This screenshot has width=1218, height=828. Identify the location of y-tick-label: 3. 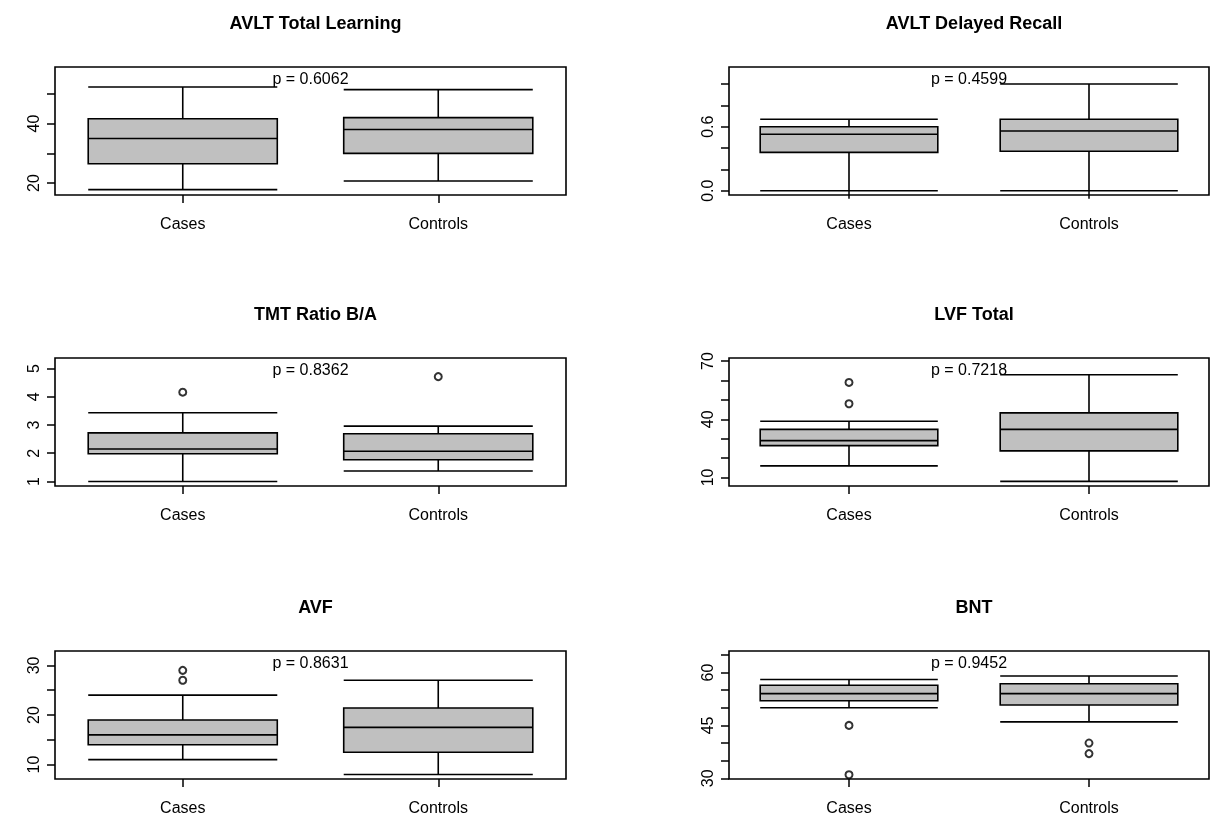
(33, 425).